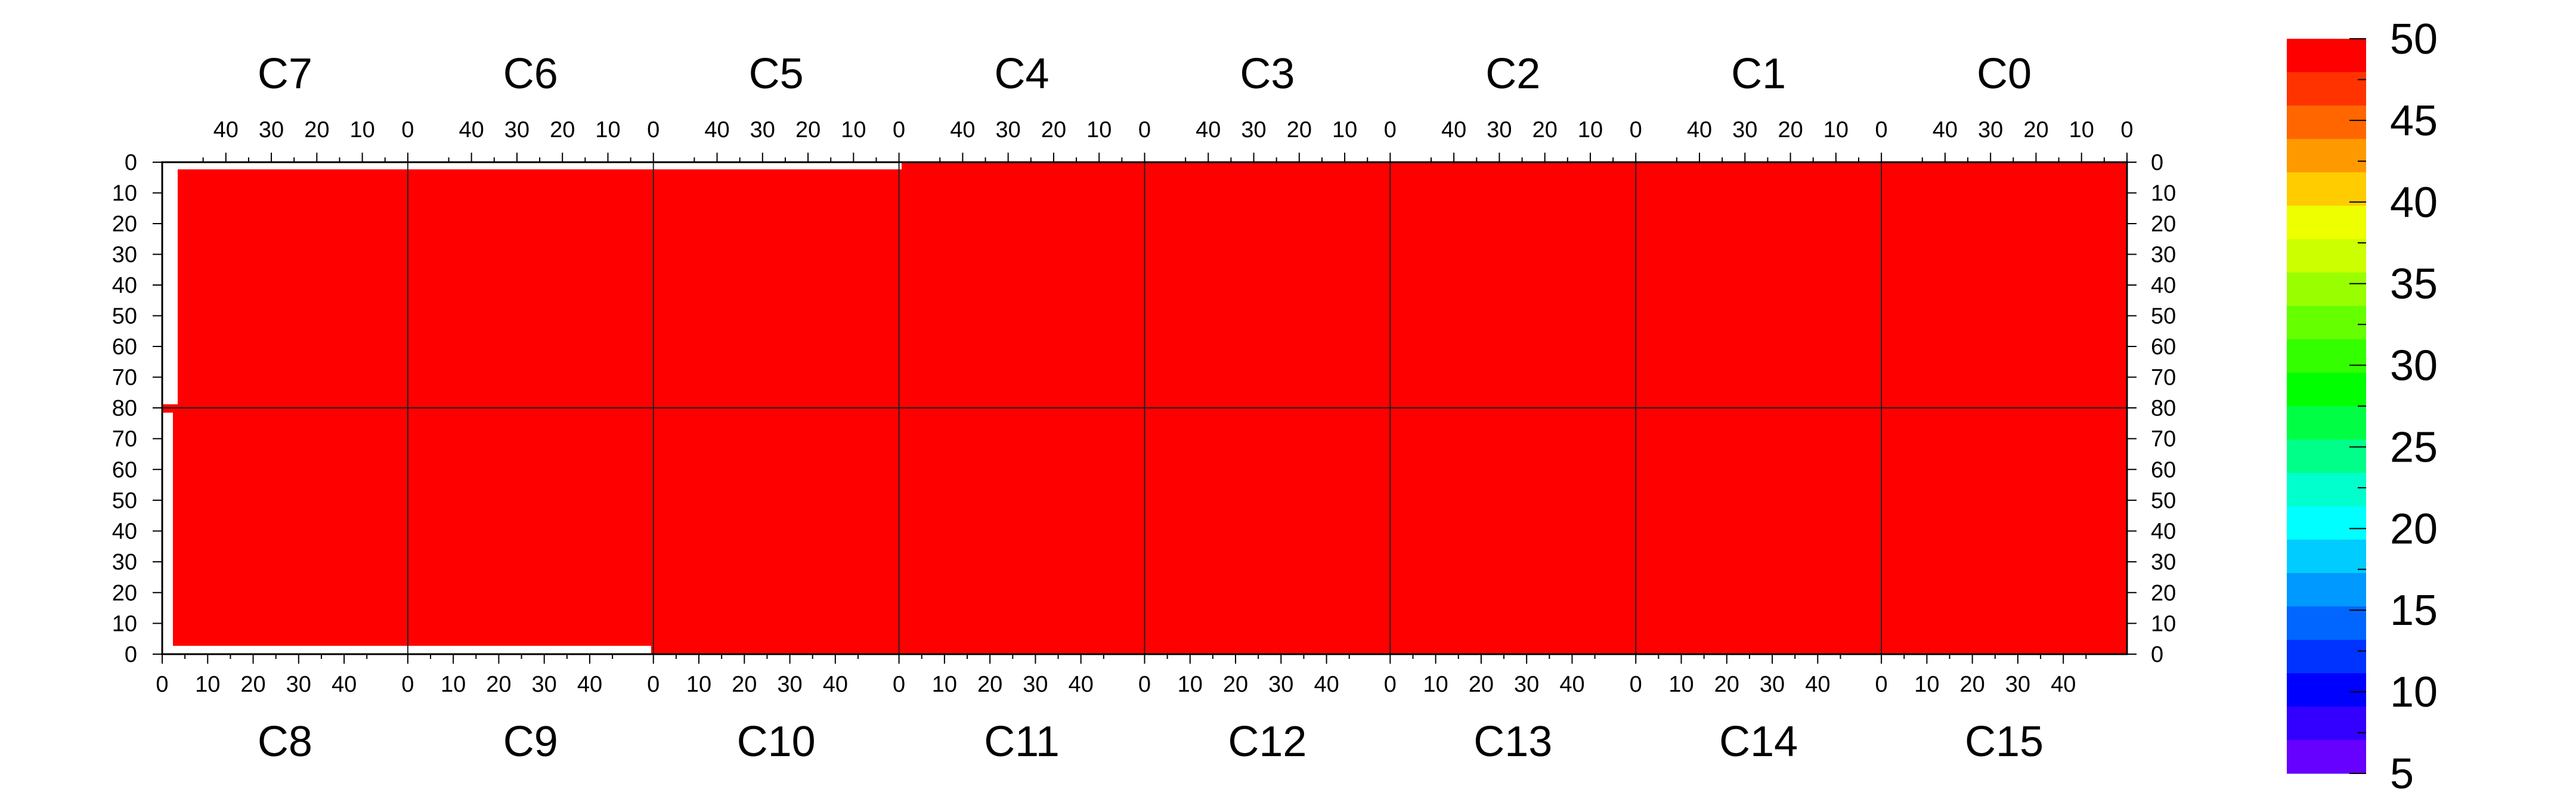 This screenshot has width=2576, height=808. What do you see at coordinates (2005, 74) in the screenshot?
I see `chip-label-top: C0` at bounding box center [2005, 74].